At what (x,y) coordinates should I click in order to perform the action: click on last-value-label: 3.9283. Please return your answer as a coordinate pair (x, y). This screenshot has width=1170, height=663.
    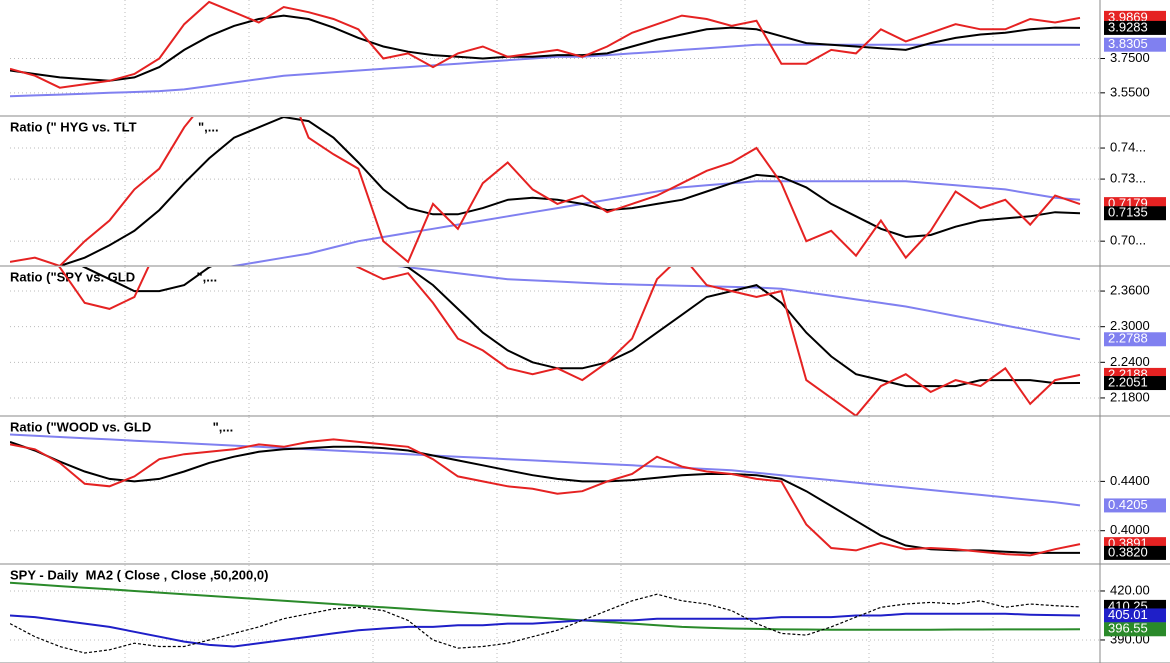
    Looking at the image, I should click on (1128, 26).